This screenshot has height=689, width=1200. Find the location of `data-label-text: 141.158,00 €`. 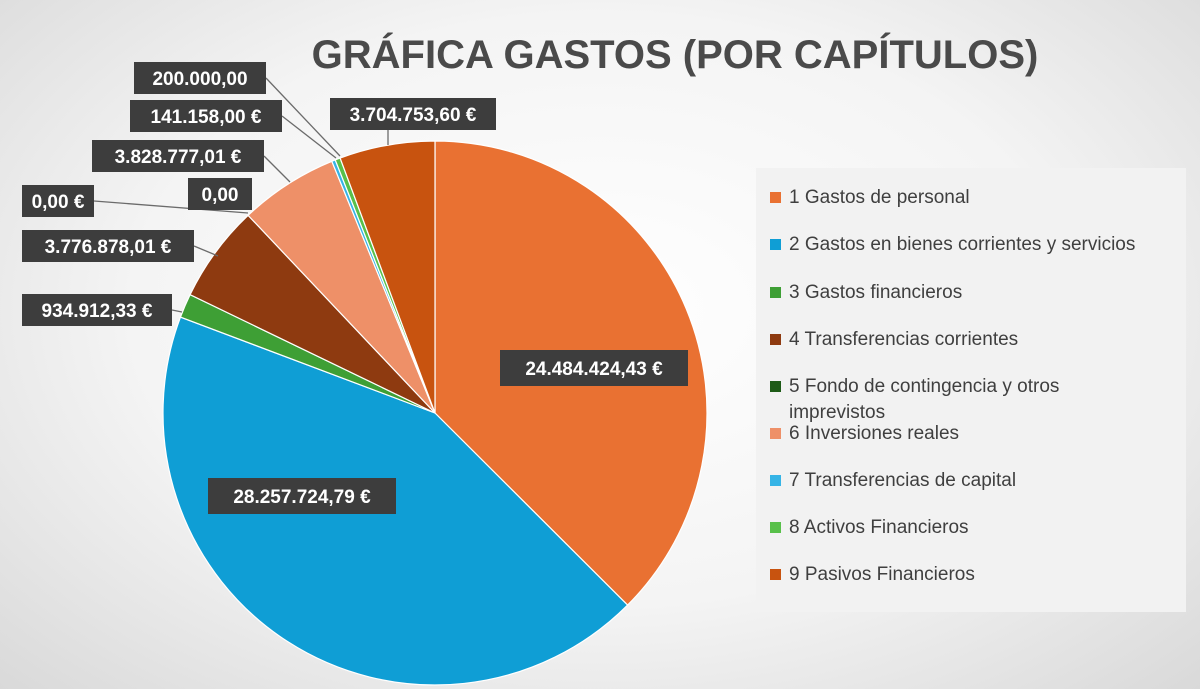

data-label-text: 141.158,00 € is located at coordinates (206, 117).